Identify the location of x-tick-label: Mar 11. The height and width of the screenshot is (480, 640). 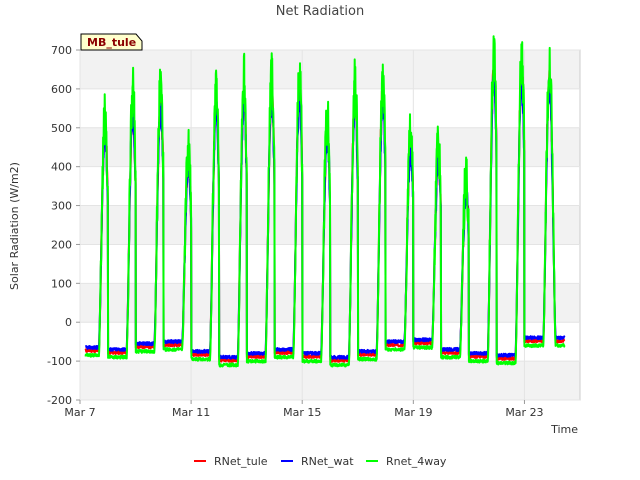
(191, 412).